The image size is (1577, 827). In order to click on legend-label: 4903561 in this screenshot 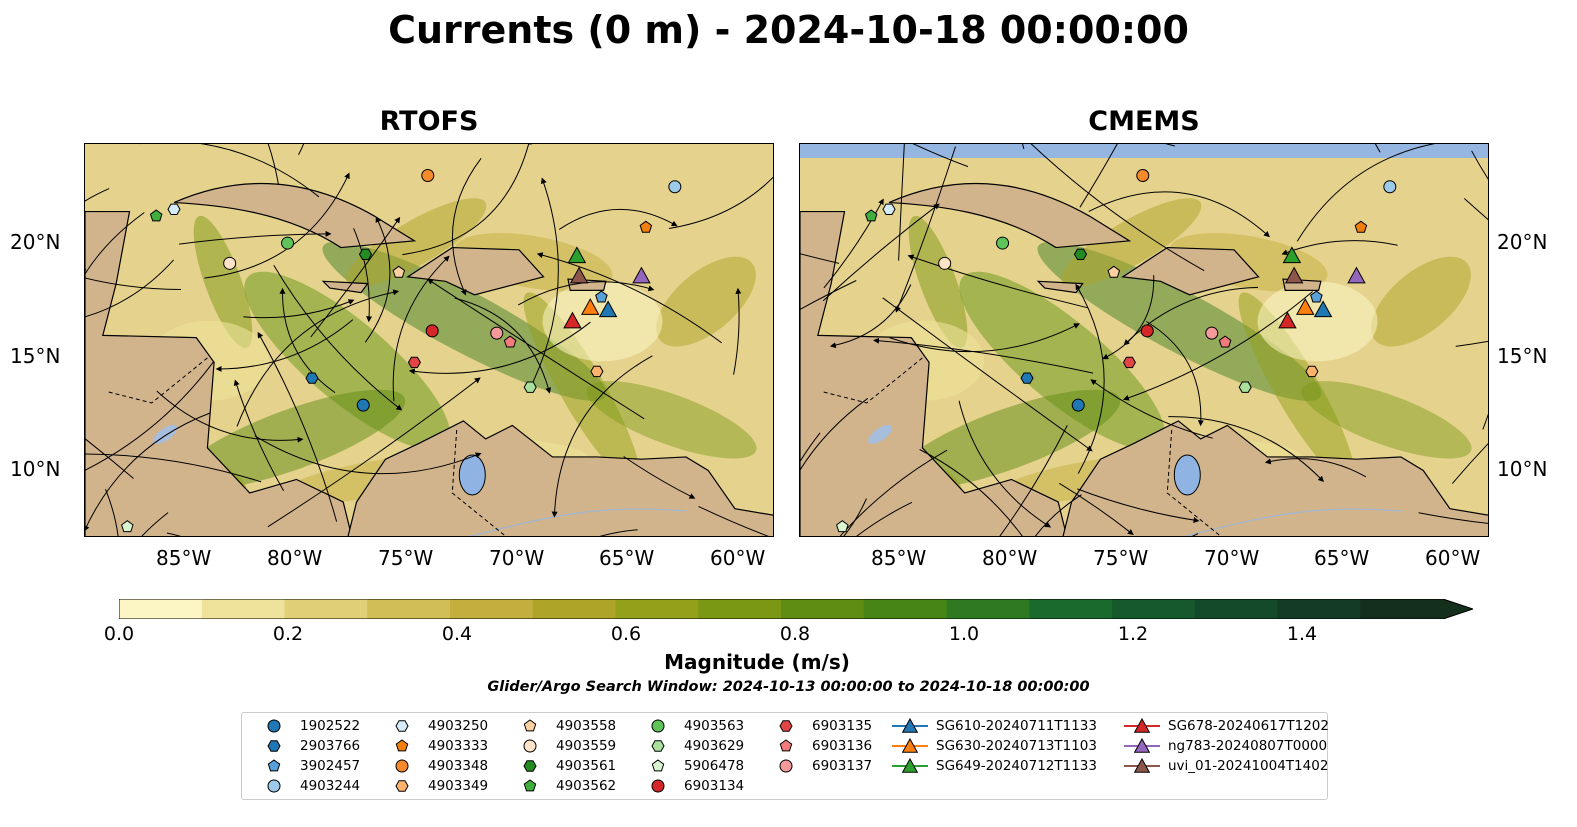, I will do `click(586, 766)`.